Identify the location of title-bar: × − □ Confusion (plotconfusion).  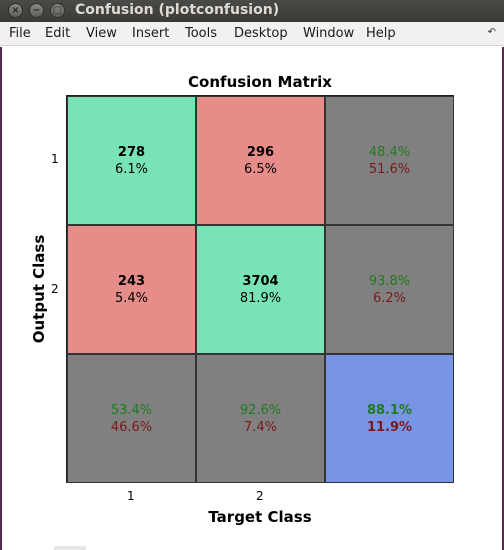
(252, 11).